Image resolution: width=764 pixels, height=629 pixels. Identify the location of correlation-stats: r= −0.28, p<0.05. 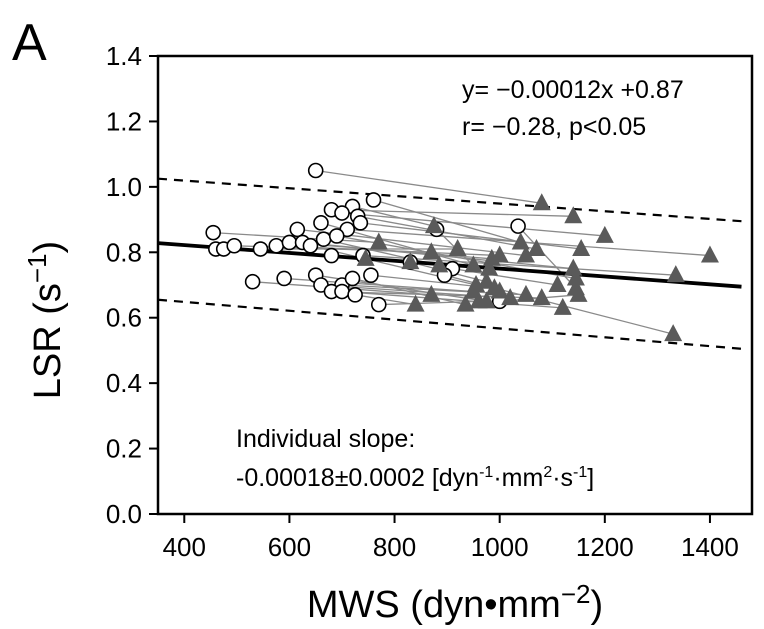
(554, 127).